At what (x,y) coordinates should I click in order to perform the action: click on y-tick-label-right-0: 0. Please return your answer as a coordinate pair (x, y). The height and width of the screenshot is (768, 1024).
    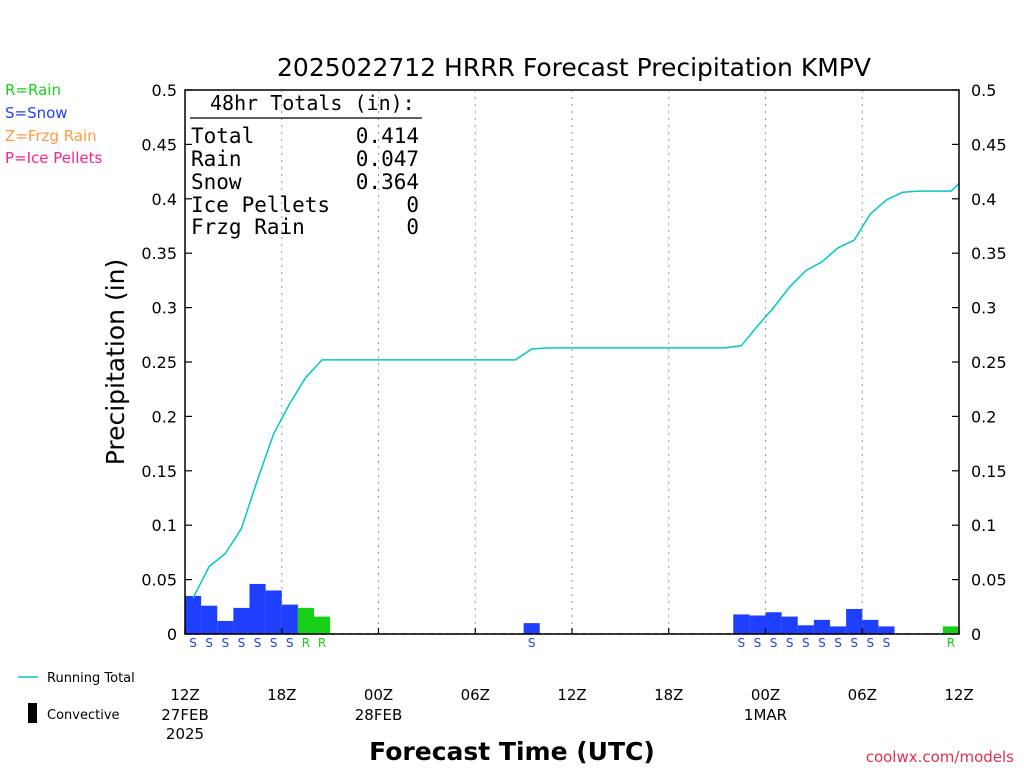
    Looking at the image, I should click on (976, 634).